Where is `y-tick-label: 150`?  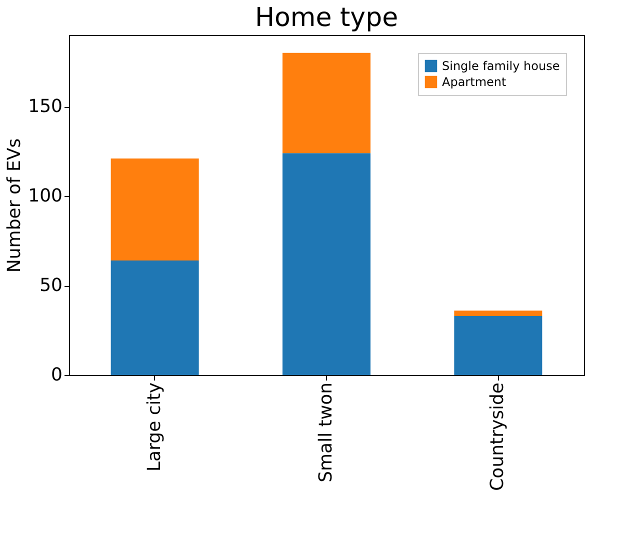 y-tick-label: 150 is located at coordinates (45, 107).